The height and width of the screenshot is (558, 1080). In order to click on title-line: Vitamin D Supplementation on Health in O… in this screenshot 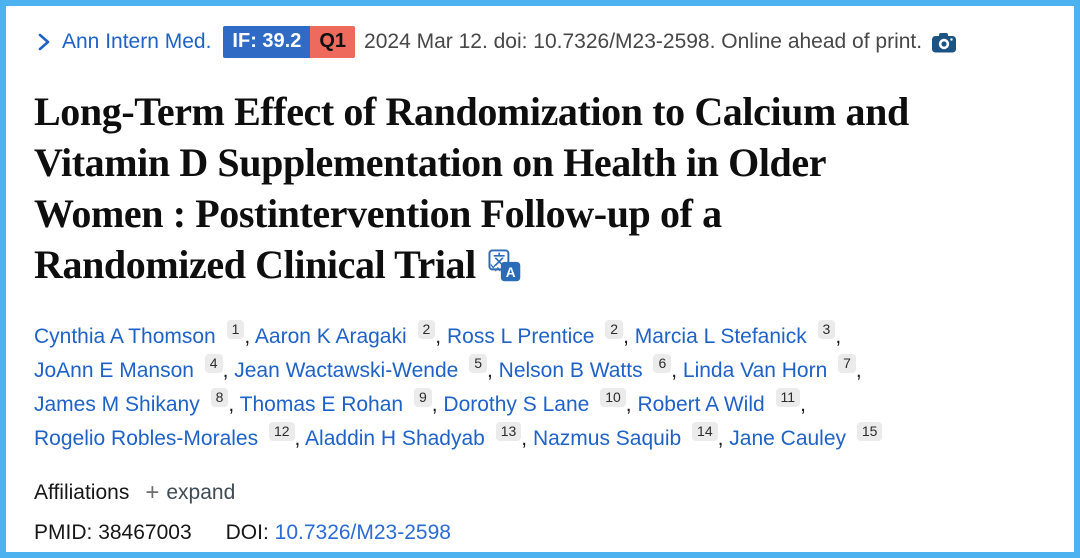, I will do `click(430, 162)`.